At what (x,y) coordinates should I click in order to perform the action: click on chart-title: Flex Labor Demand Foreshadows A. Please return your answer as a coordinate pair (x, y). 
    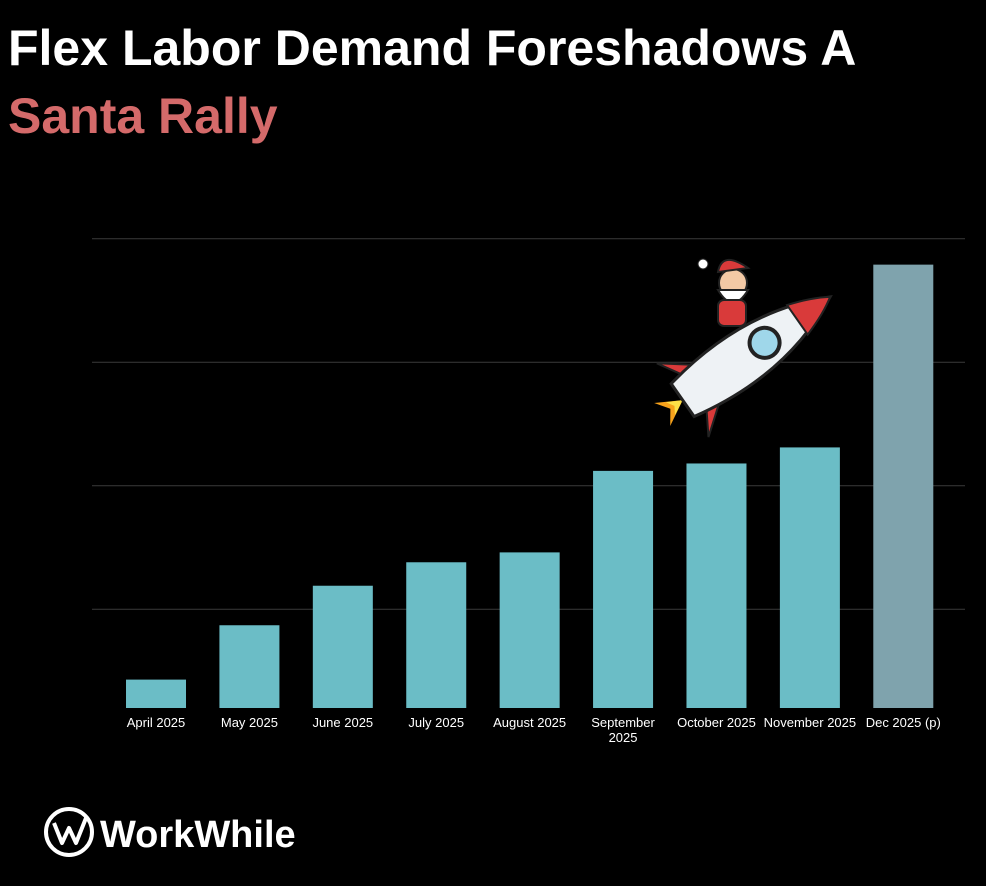
    Looking at the image, I should click on (432, 48).